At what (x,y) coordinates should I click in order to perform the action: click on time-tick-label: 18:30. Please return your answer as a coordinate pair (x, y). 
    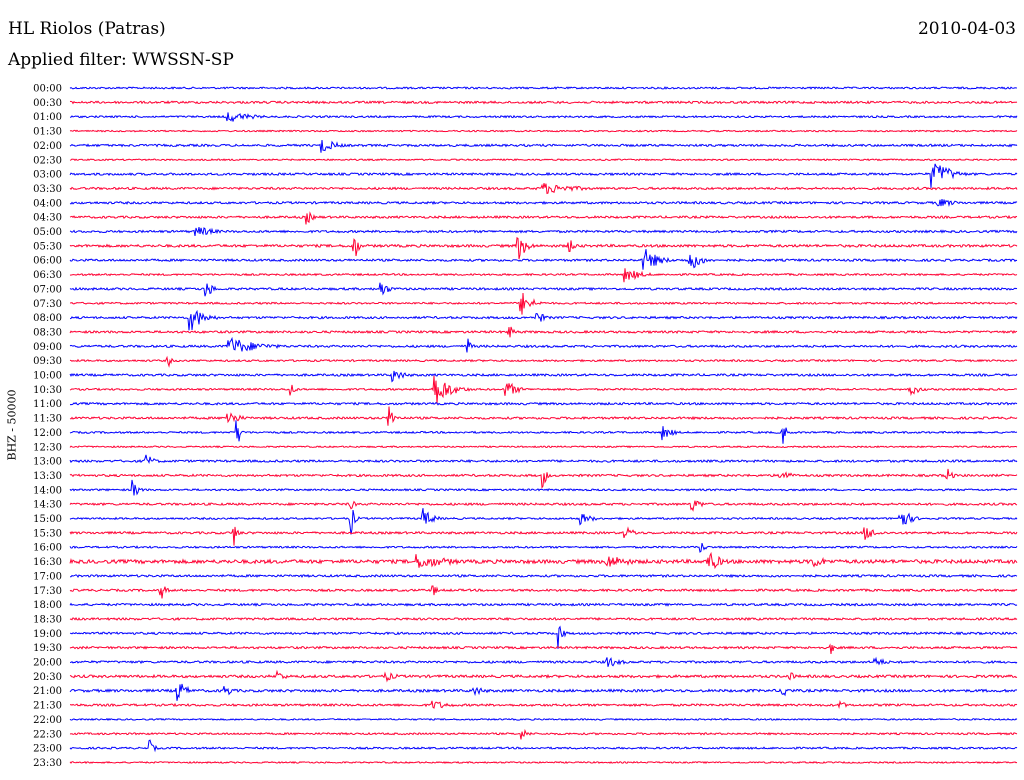
    Looking at the image, I should click on (47, 619).